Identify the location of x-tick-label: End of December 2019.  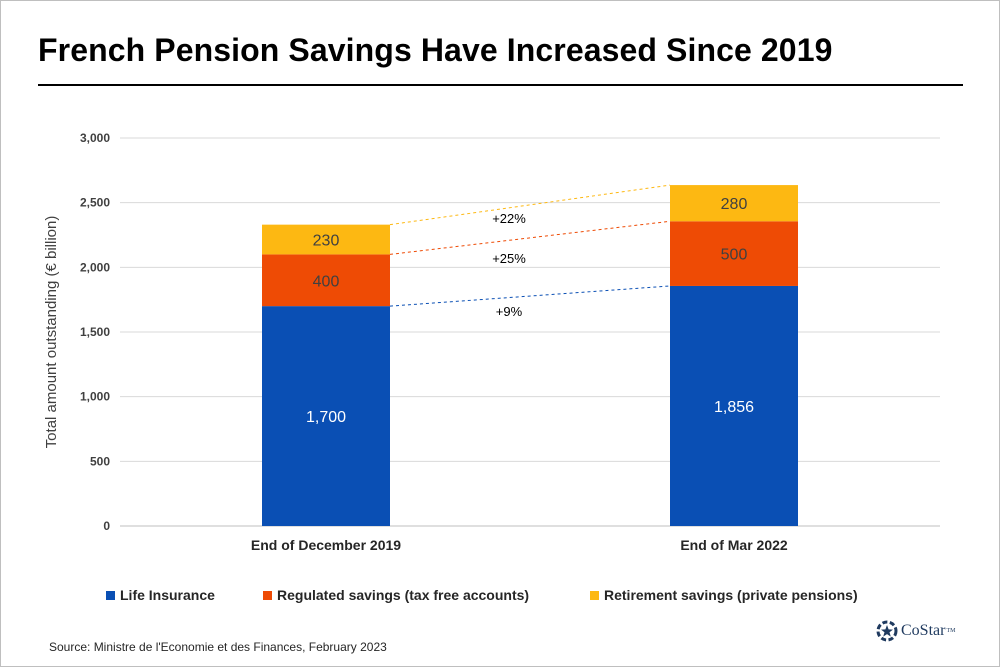
(326, 545).